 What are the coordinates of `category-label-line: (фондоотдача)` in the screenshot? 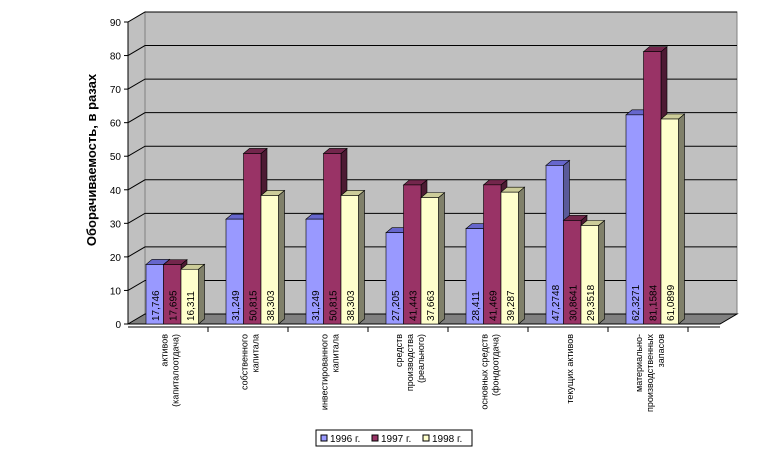 It's located at (496, 365).